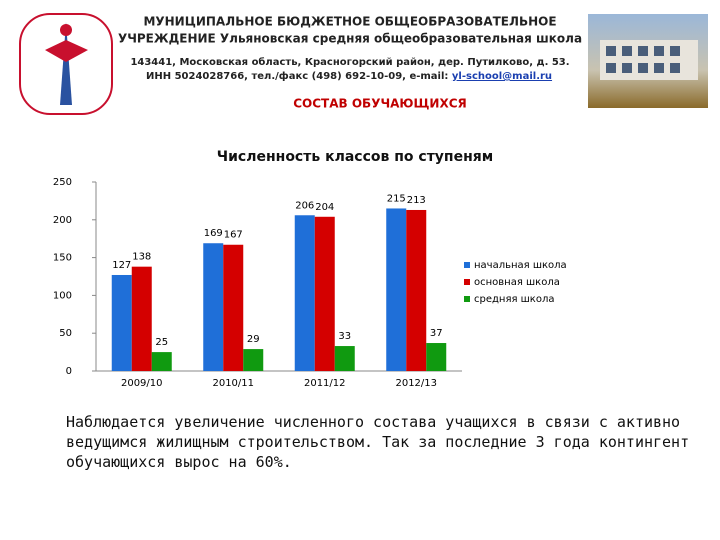 Image resolution: width=720 pixels, height=540 pixels. What do you see at coordinates (62, 295) in the screenshot?
I see `y-tick-label: 100` at bounding box center [62, 295].